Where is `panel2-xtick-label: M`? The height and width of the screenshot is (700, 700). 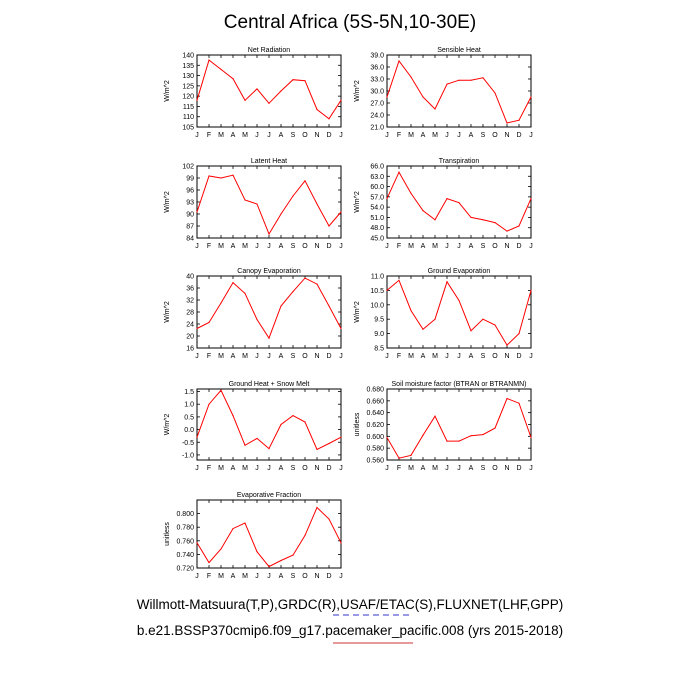
panel2-xtick-label: M is located at coordinates (435, 135).